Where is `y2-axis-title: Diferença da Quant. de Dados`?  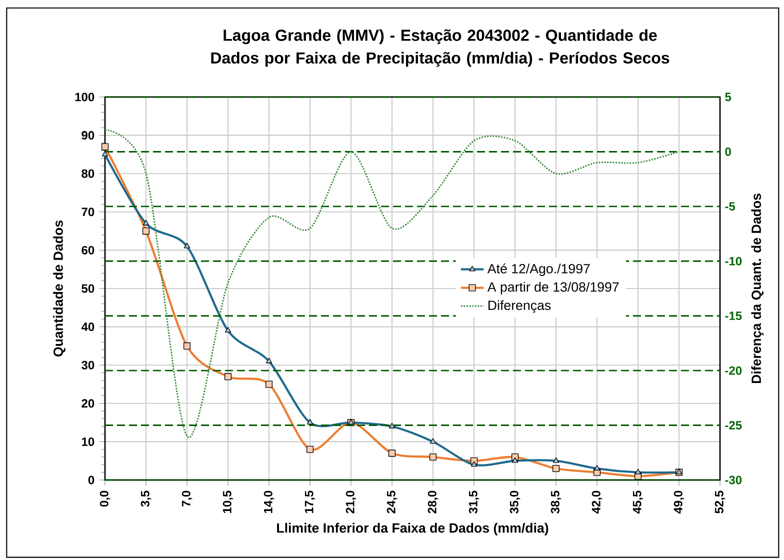
y2-axis-title: Diferença da Quant. de Dados is located at coordinates (757, 289).